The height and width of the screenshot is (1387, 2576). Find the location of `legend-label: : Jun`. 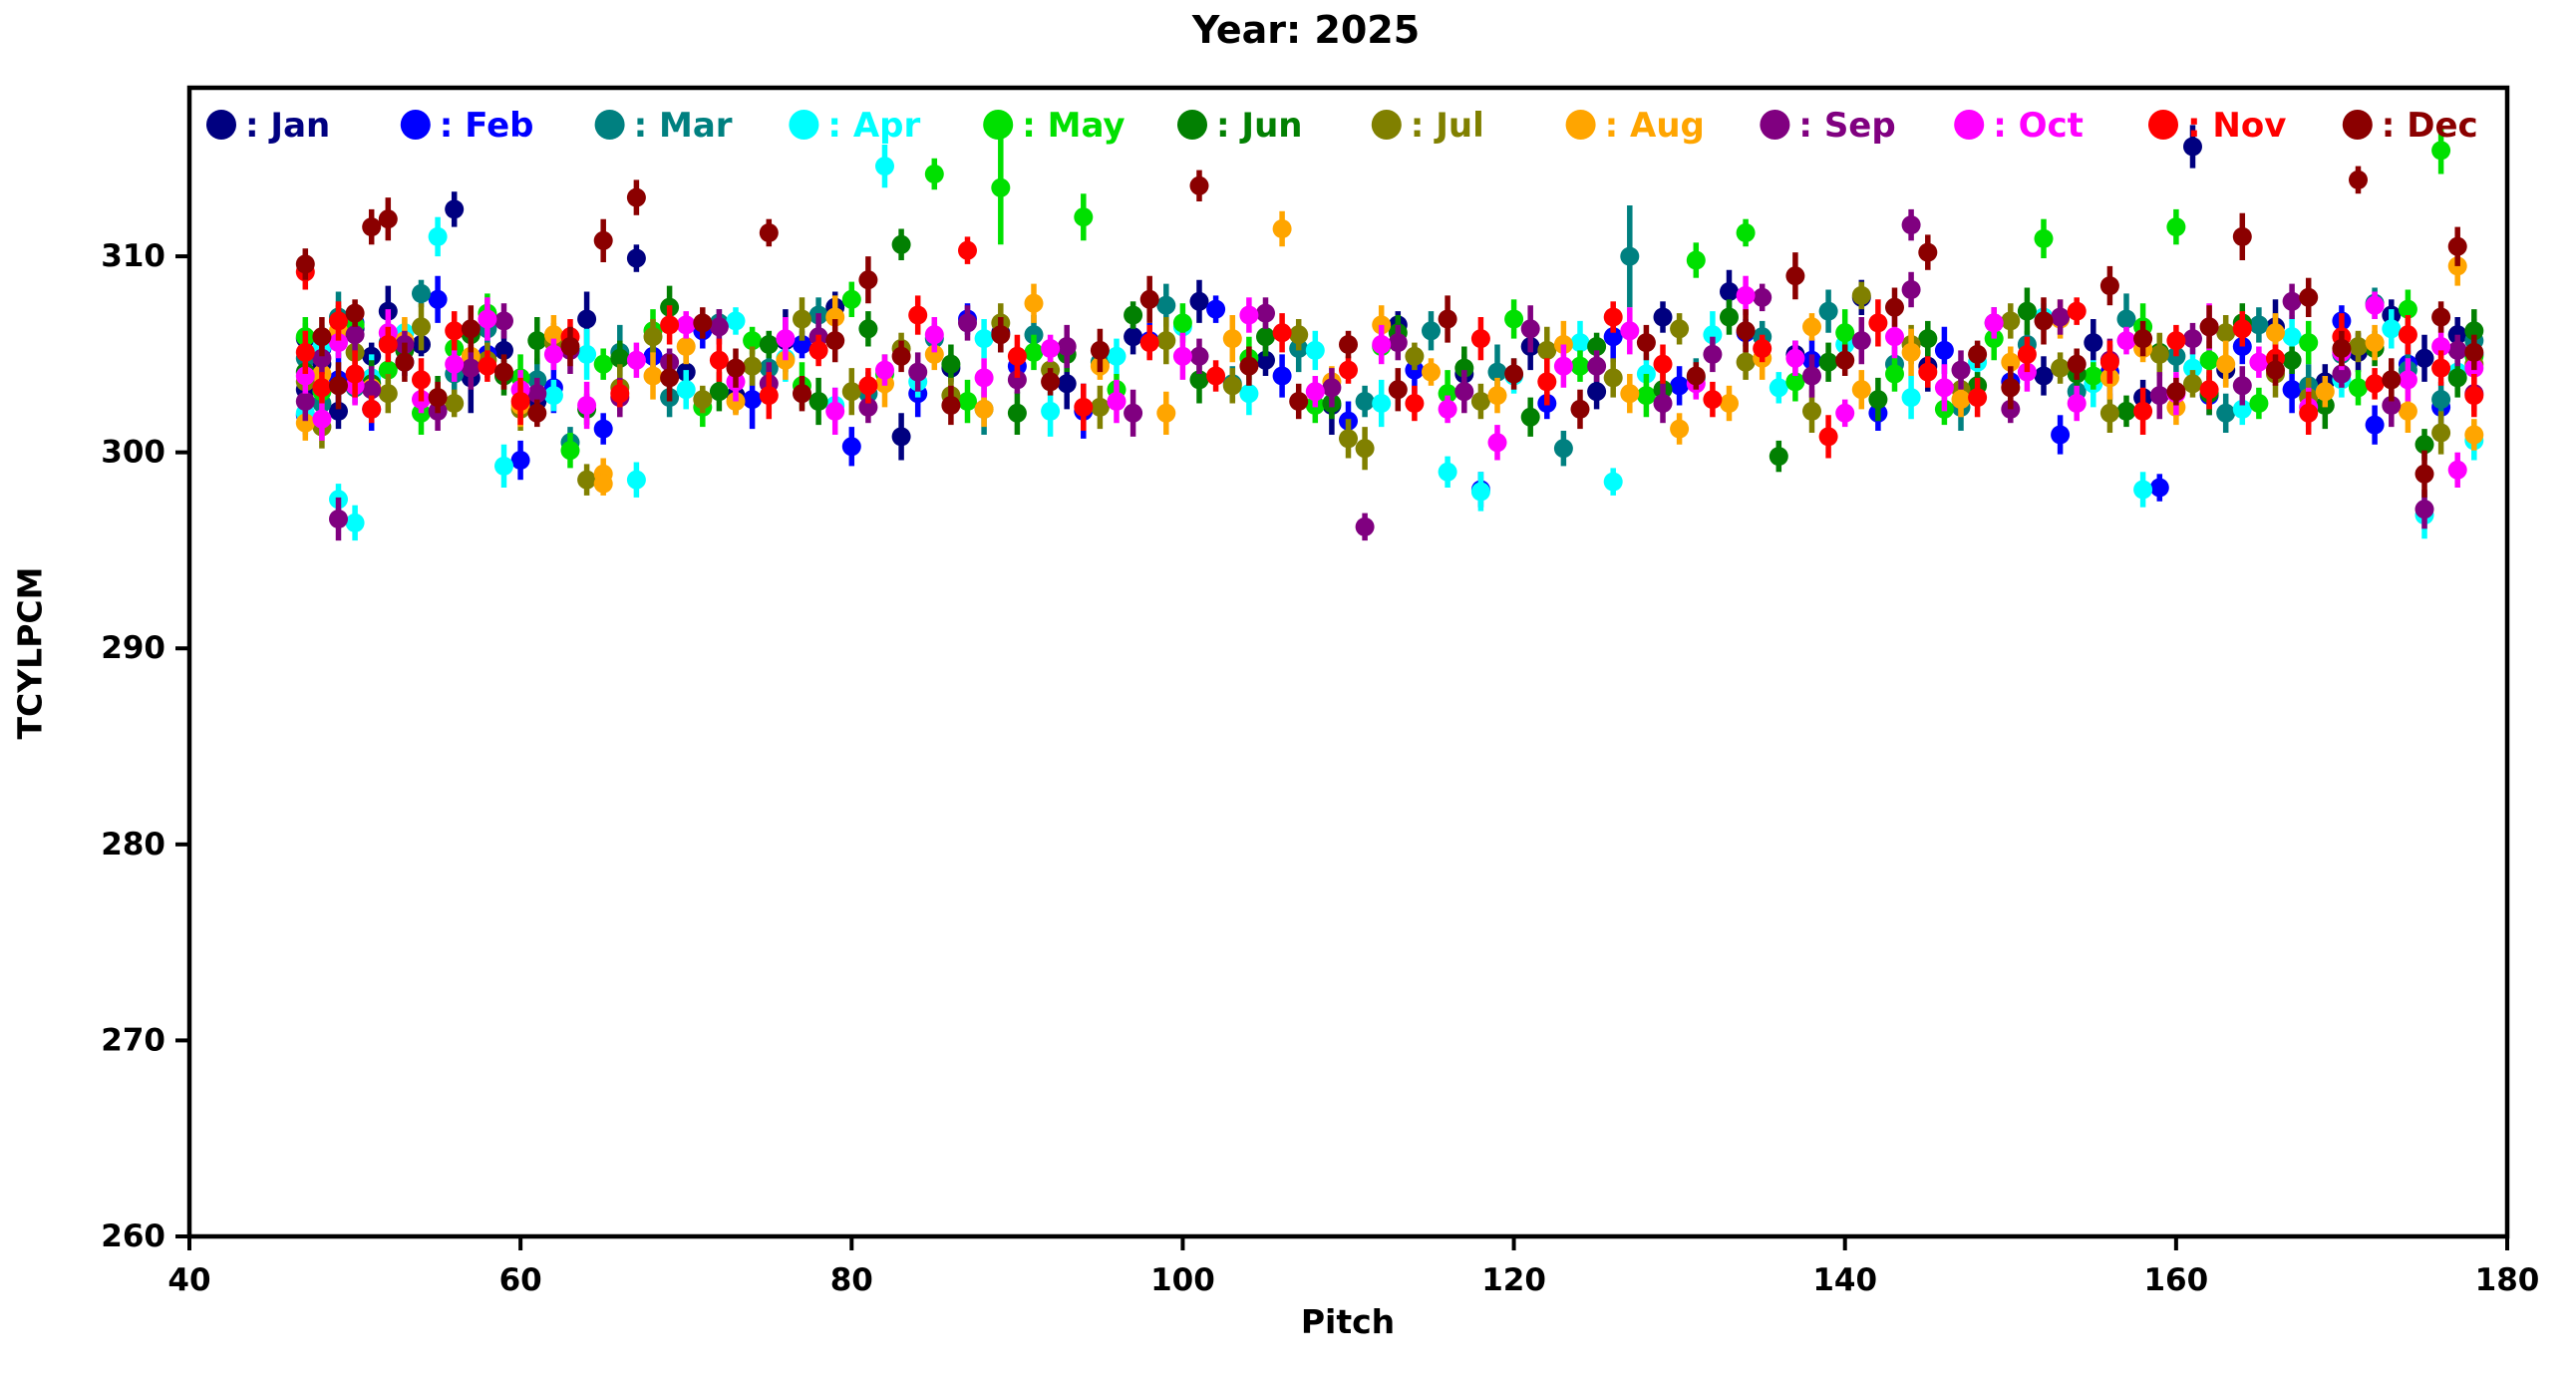

legend-label: : Jun is located at coordinates (1259, 126).